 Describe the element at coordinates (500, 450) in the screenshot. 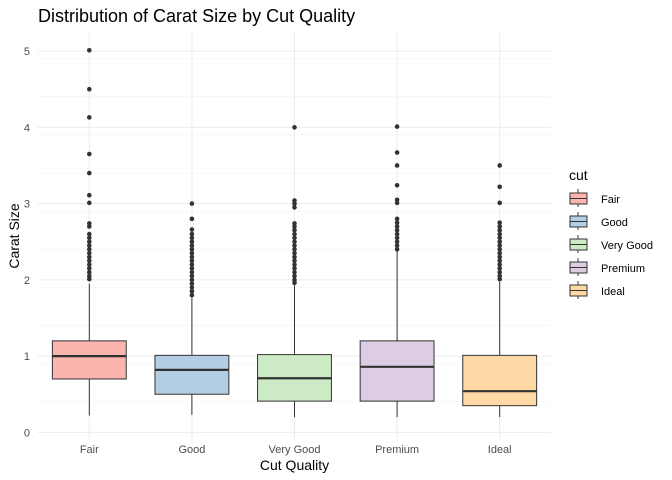

I see `x-tick-label: Ideal` at that location.